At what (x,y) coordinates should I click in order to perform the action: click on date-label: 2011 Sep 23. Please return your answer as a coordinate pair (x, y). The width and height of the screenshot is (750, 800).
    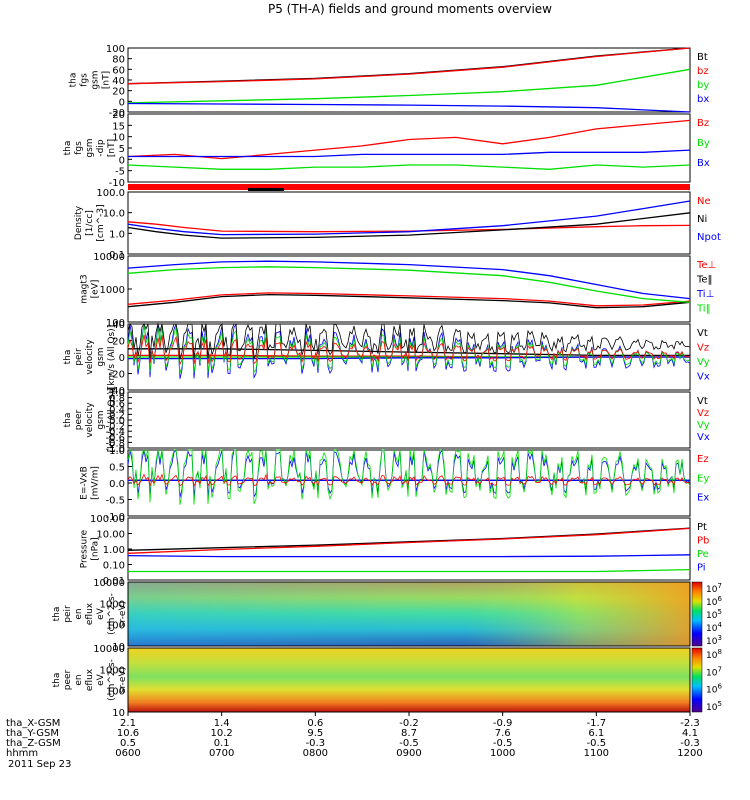
    Looking at the image, I should click on (39, 764).